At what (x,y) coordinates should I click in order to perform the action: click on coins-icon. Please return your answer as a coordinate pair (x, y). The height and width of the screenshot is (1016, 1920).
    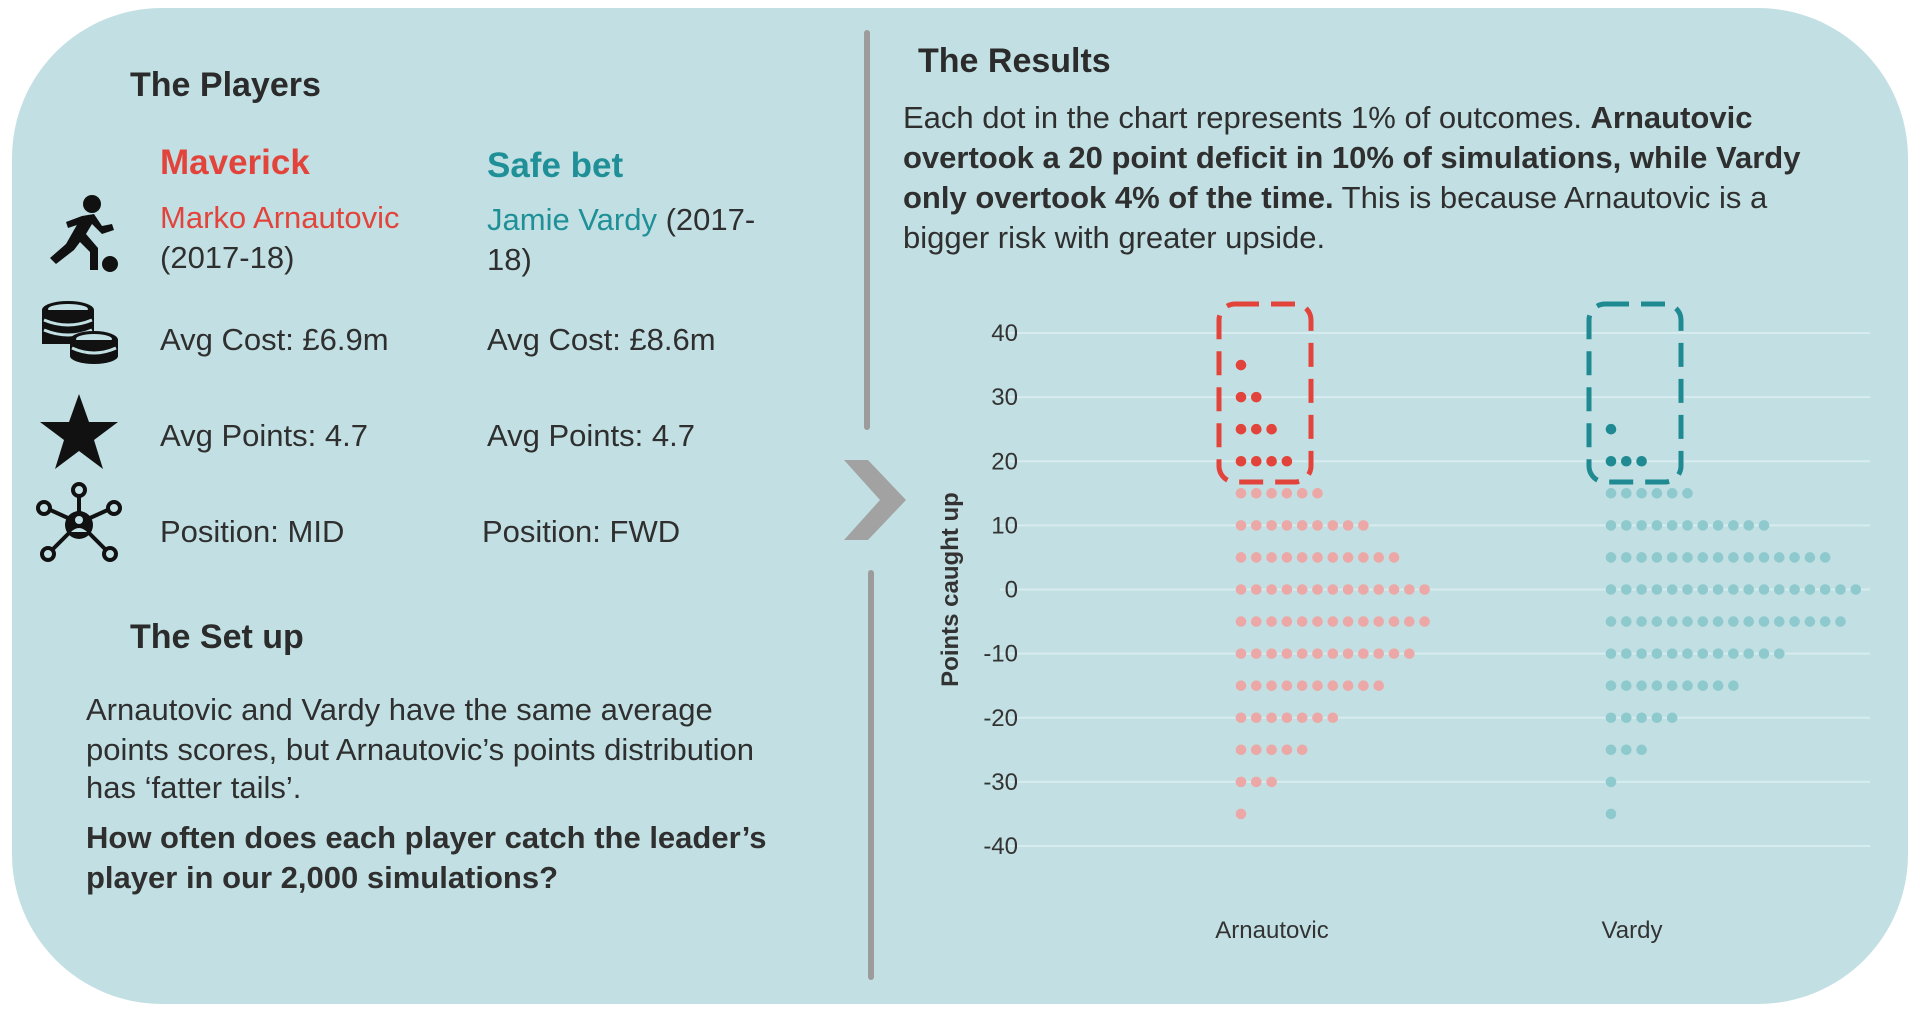
    Looking at the image, I should click on (80, 332).